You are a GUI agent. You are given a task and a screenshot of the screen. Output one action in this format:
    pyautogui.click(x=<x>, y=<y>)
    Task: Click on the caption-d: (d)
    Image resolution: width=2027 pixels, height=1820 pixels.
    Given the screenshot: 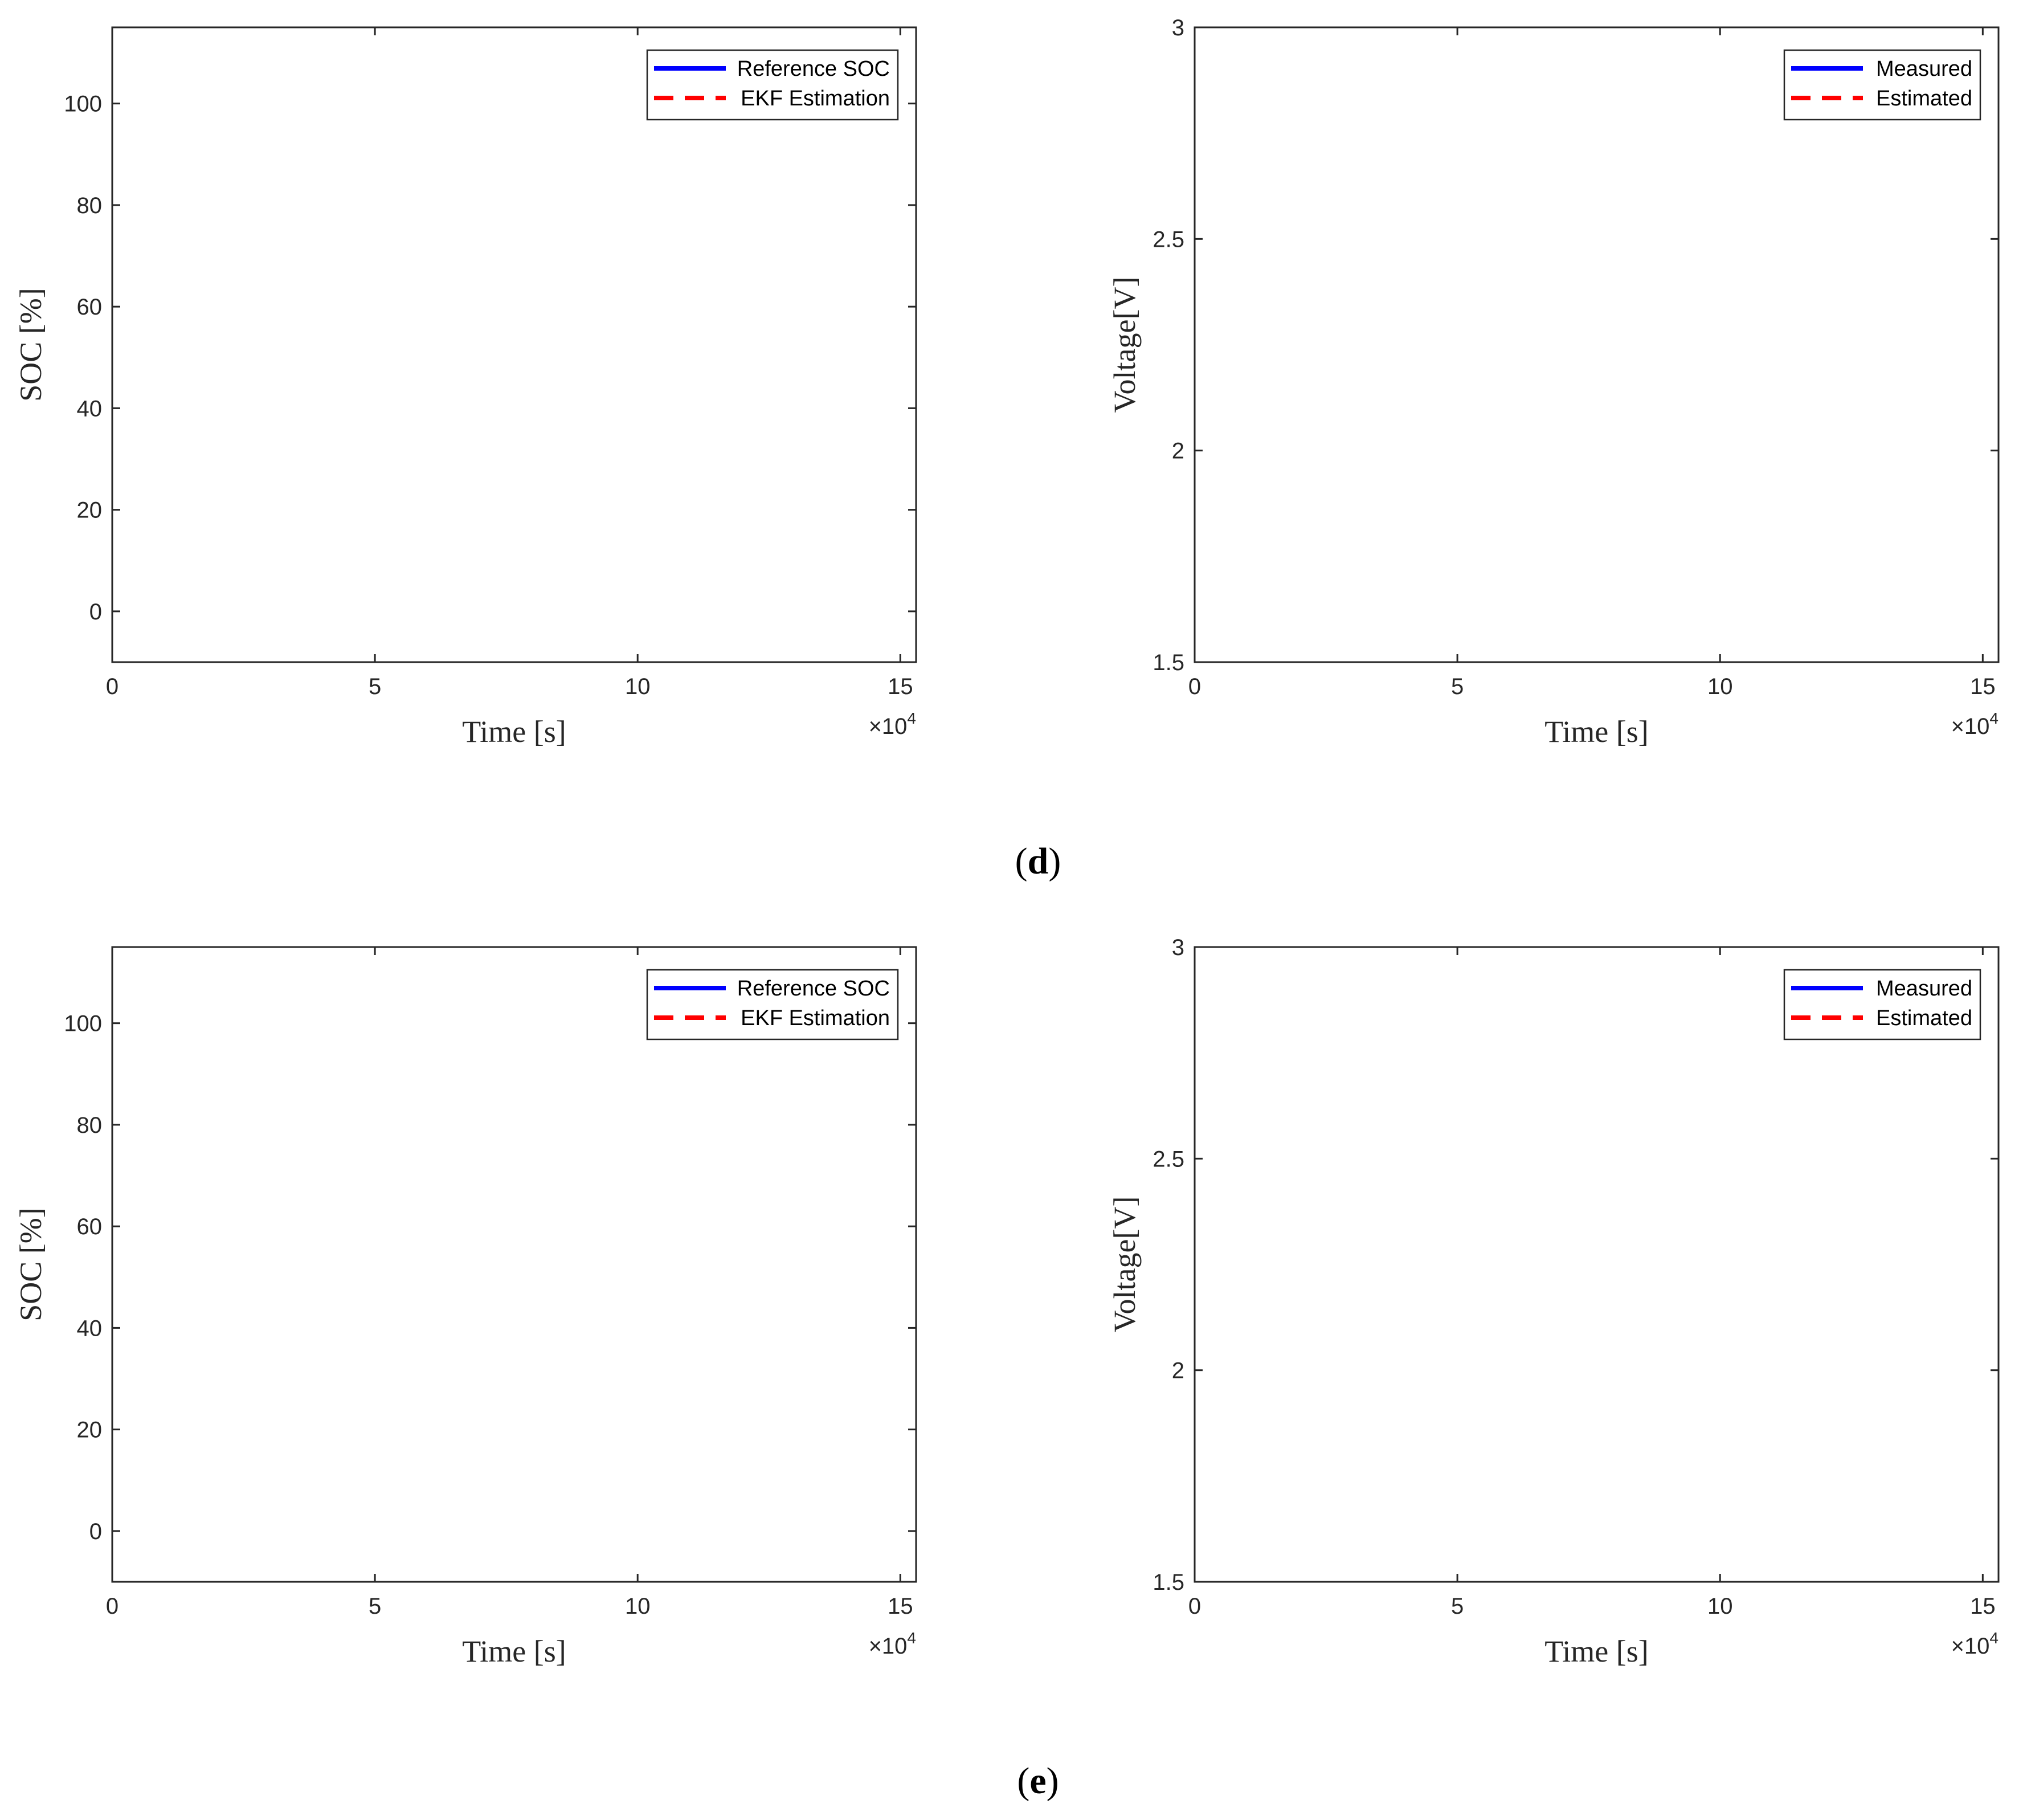 What is the action you would take?
    pyautogui.click(x=1038, y=861)
    